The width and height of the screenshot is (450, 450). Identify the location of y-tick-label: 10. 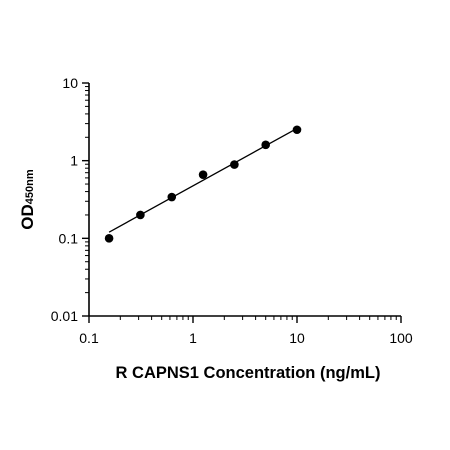
(70, 83).